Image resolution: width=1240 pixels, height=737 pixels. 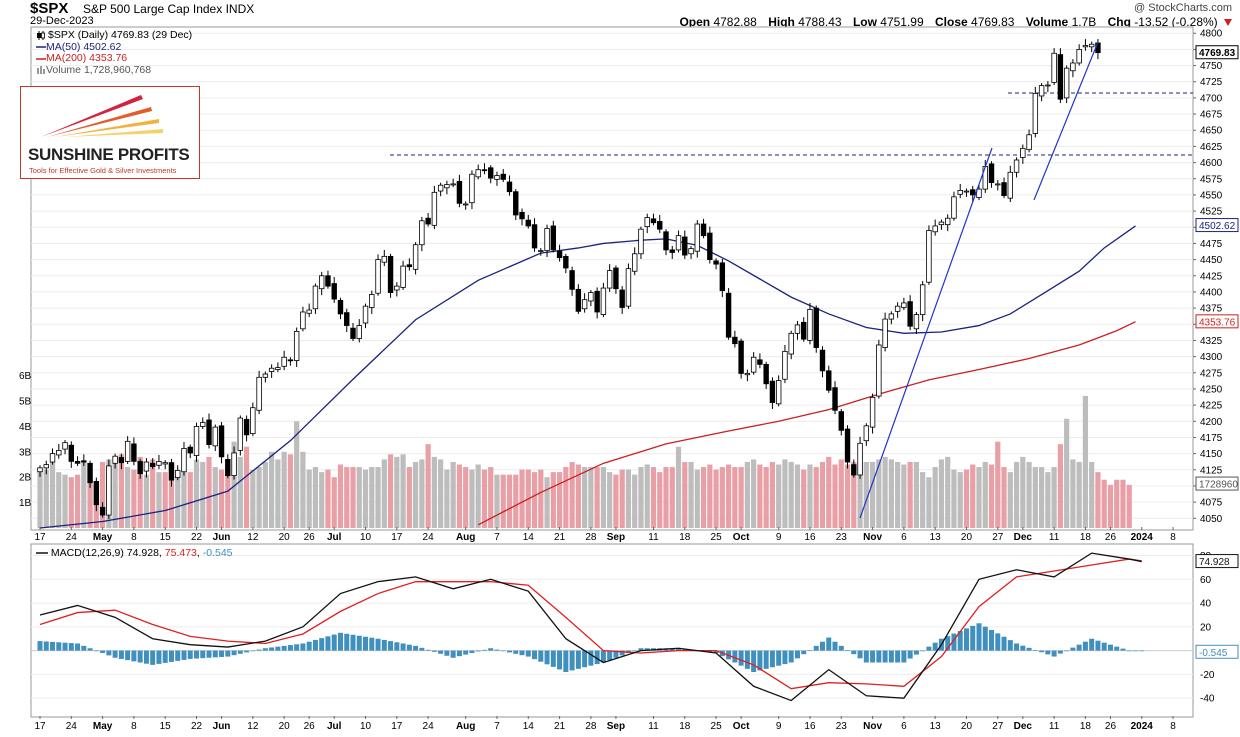 What do you see at coordinates (49, 8) in the screenshot?
I see `chart-symbol: $SPX` at bounding box center [49, 8].